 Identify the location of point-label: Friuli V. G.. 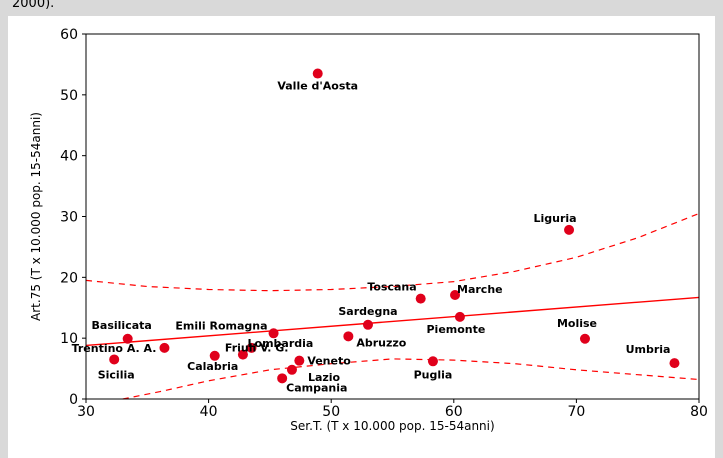
(257, 348).